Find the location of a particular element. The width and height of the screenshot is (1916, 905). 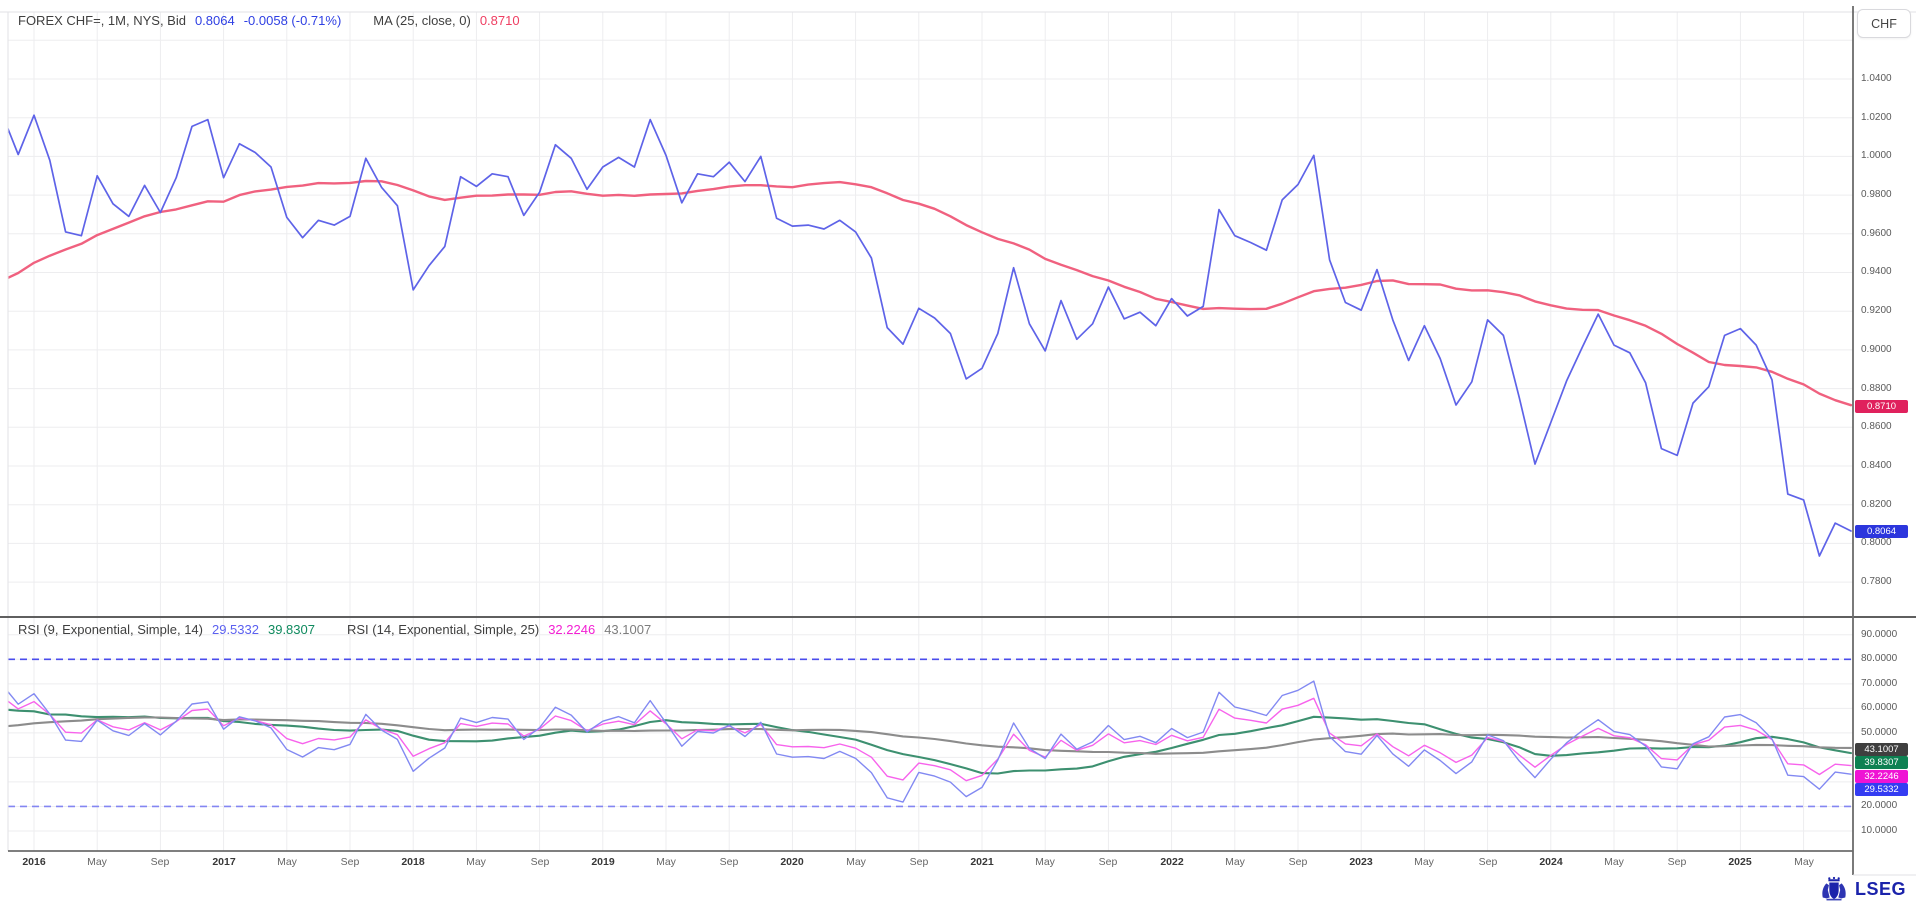

symbol-title: FOREX CHF=, 1M, NYS, Bid is located at coordinates (102, 20).